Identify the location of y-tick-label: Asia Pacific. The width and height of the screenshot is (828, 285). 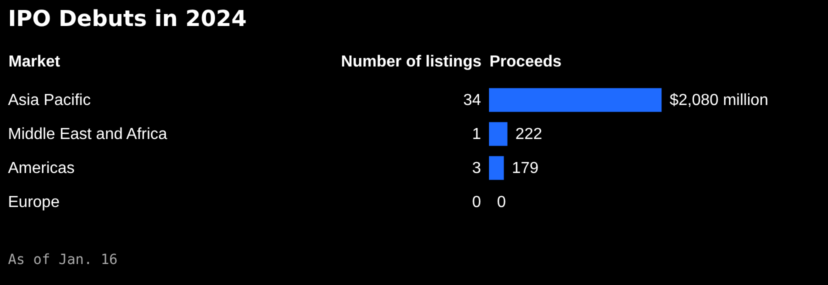
(49, 100).